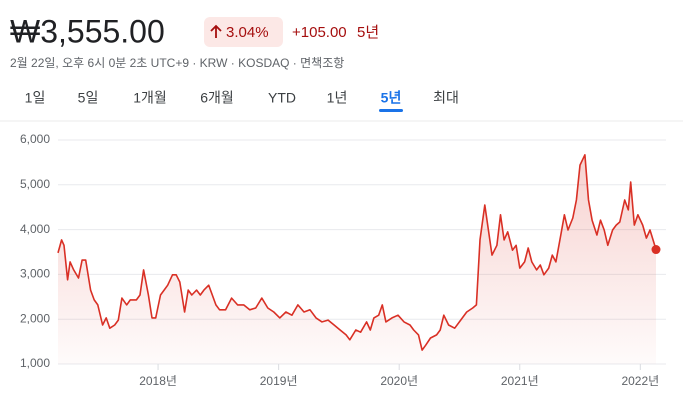 Image resolution: width=683 pixels, height=405 pixels. What do you see at coordinates (247, 32) in the screenshot?
I see `change-percent: 3.04%` at bounding box center [247, 32].